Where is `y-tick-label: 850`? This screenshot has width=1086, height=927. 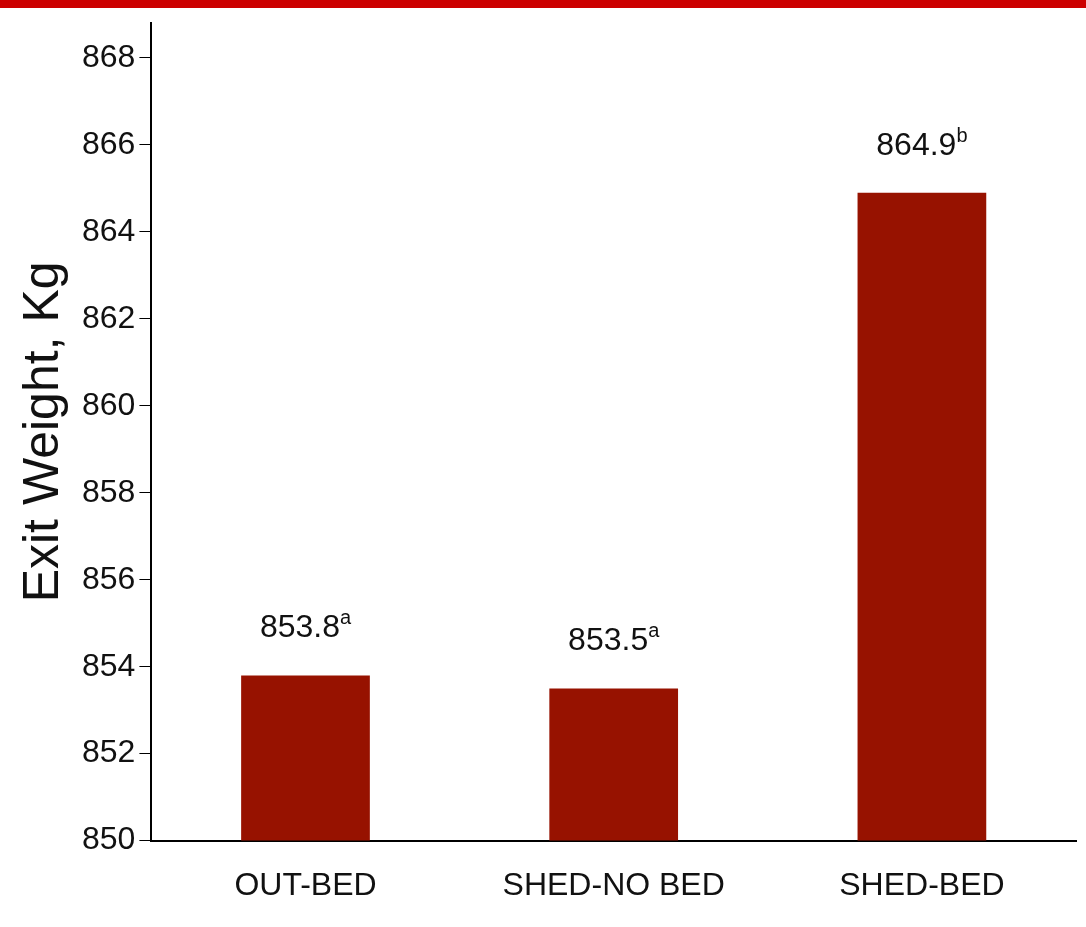
y-tick-label: 850 is located at coordinates (109, 838).